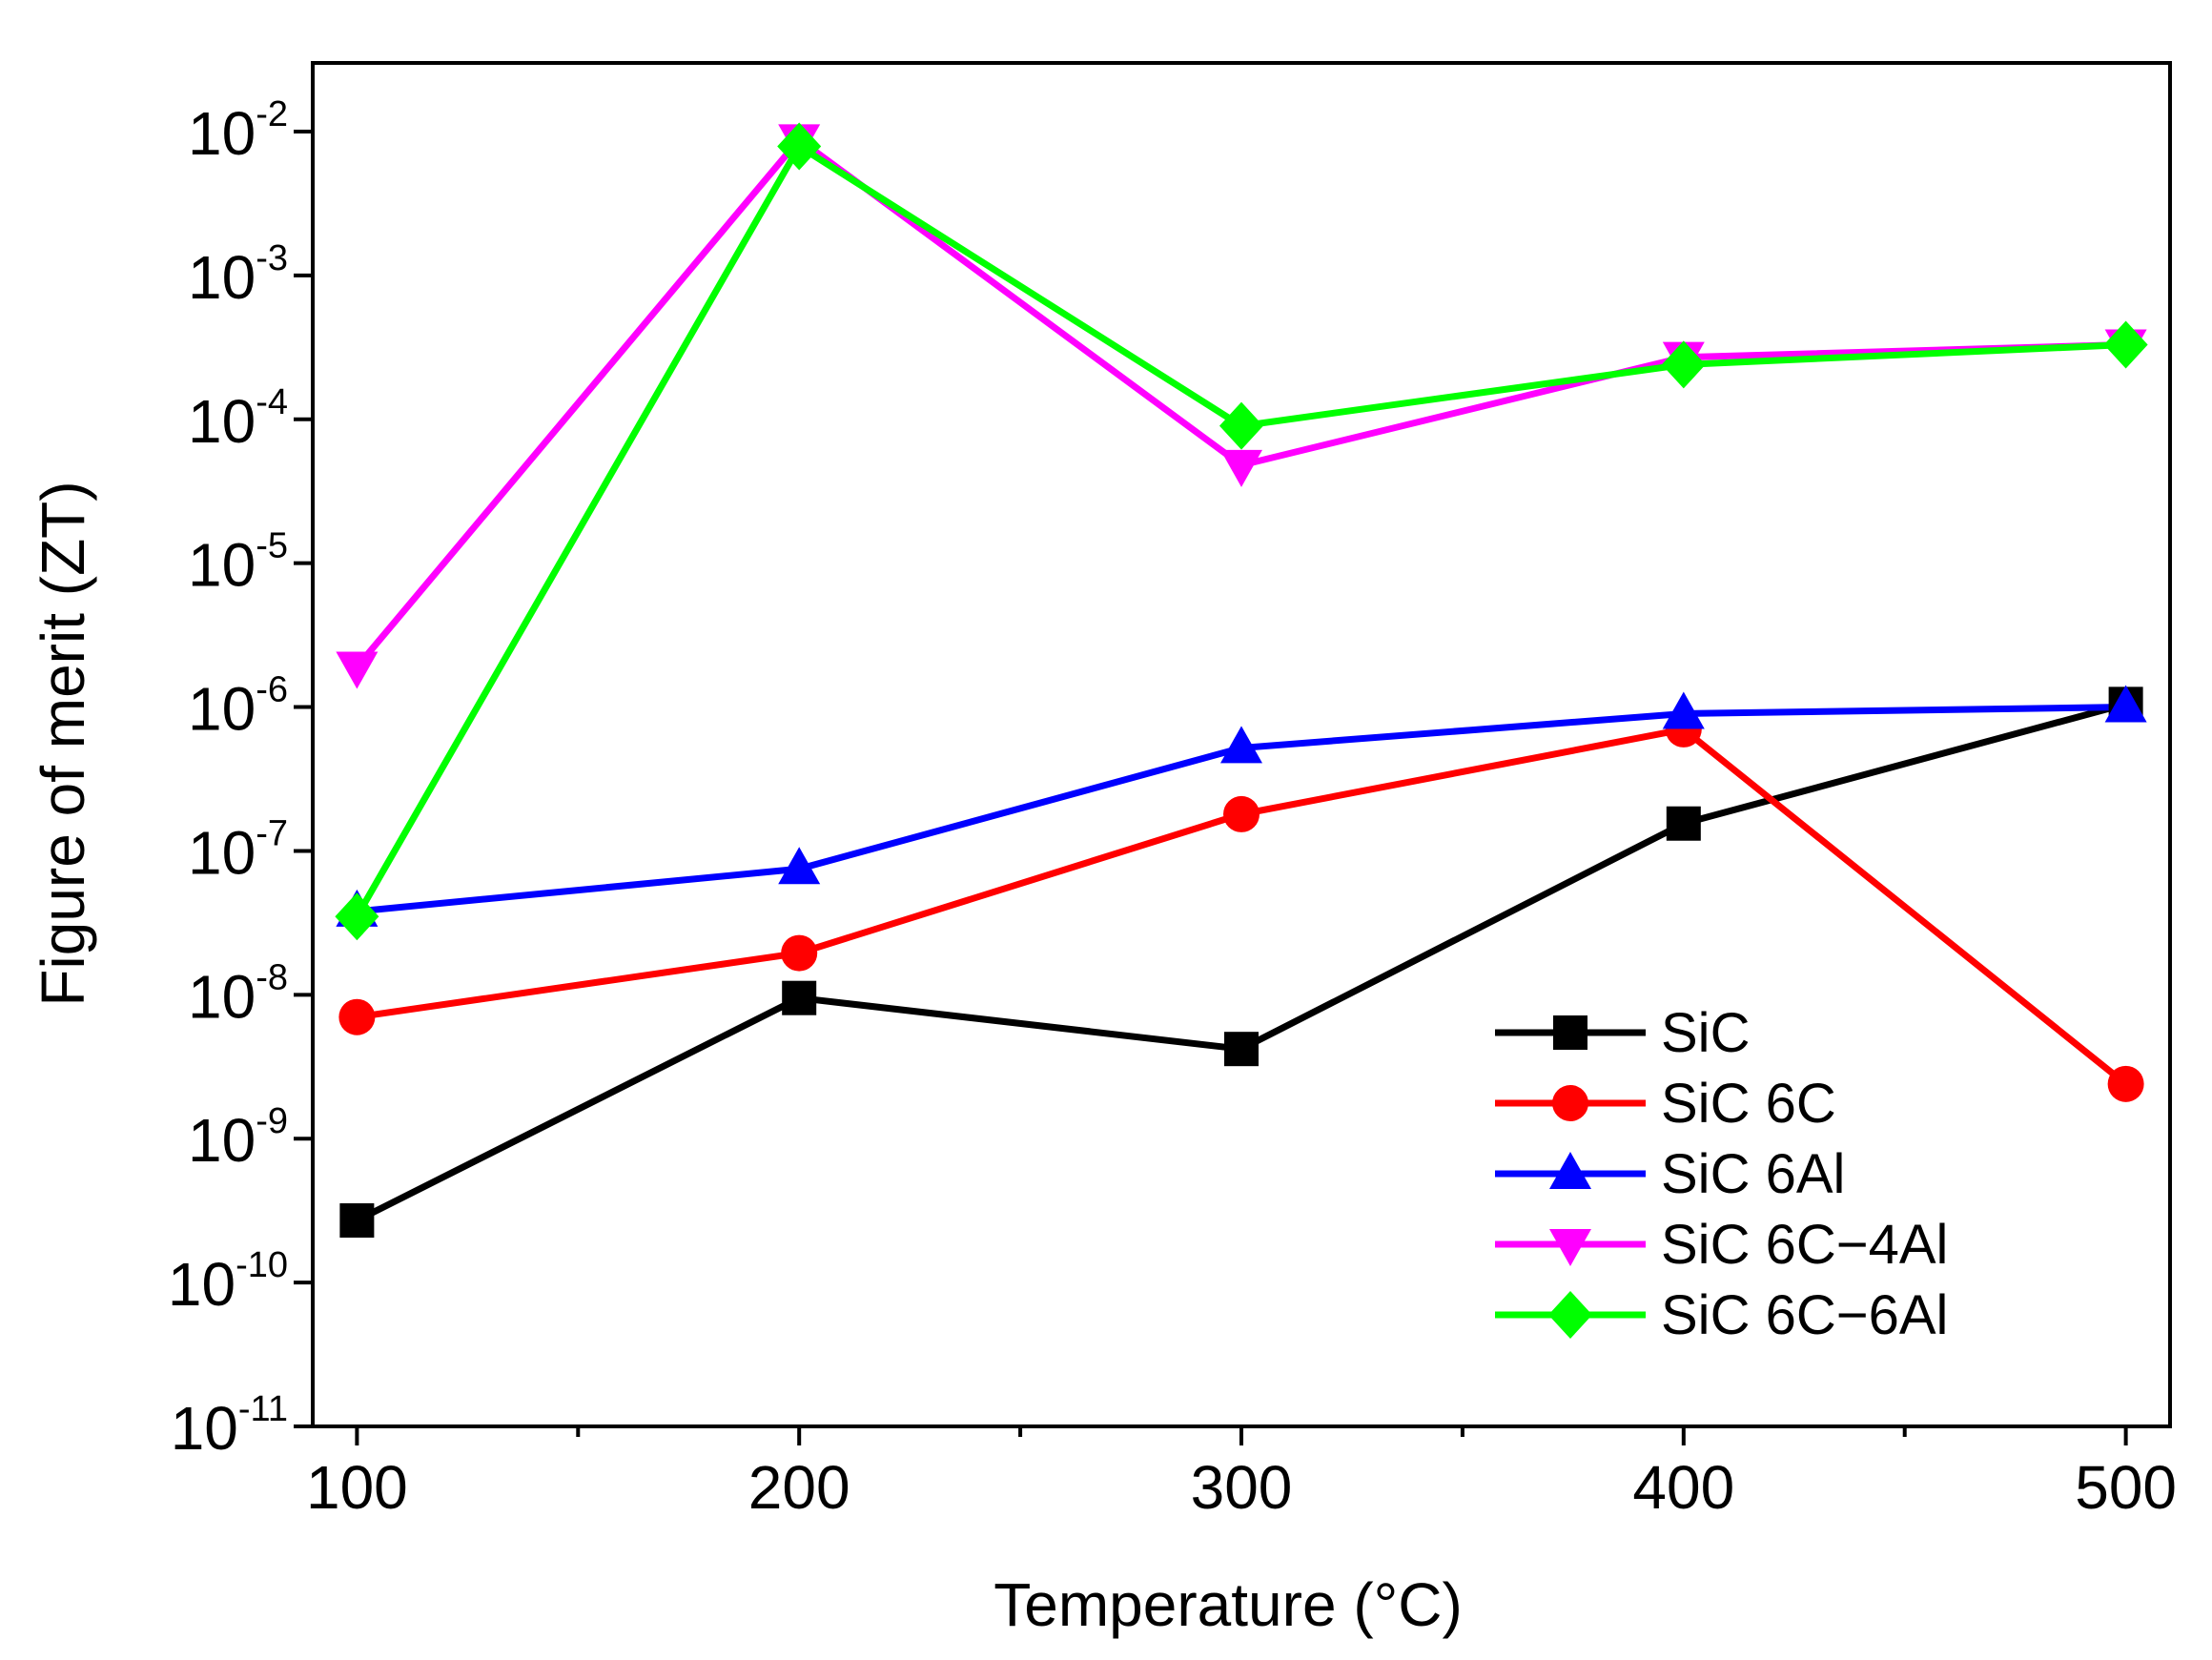 This screenshot has width=2212, height=1660. Describe the element at coordinates (1753, 1174) in the screenshot. I see `legend-label-2: SiC 6Al` at that location.